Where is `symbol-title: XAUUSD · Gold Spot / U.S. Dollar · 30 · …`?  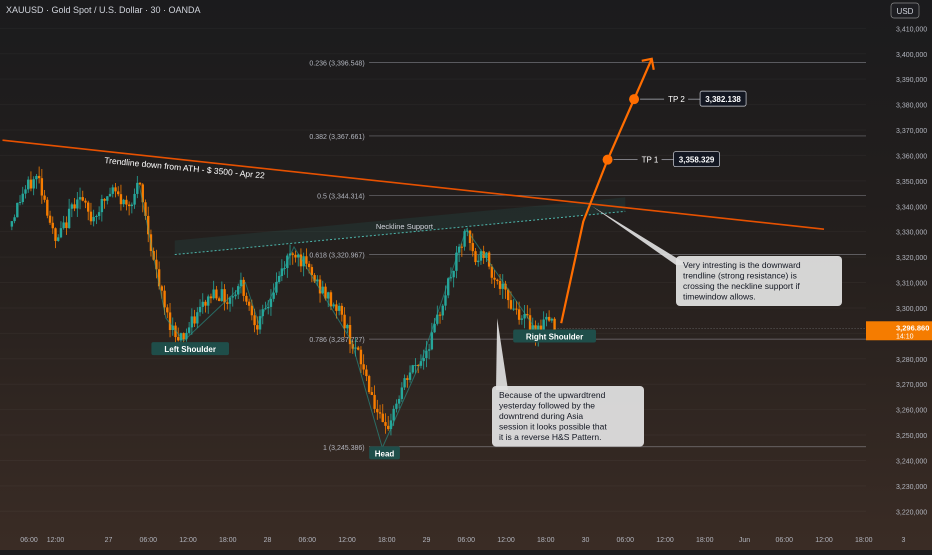
symbol-title: XAUUSD · Gold Spot / U.S. Dollar · 30 · … is located at coordinates (103, 10).